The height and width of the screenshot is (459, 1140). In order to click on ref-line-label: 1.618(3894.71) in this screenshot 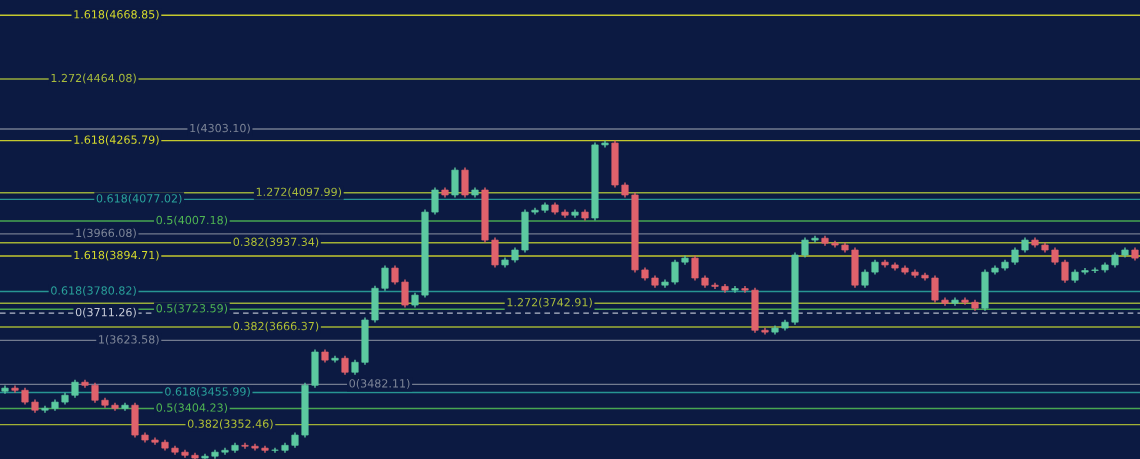, I will do `click(116, 255)`.